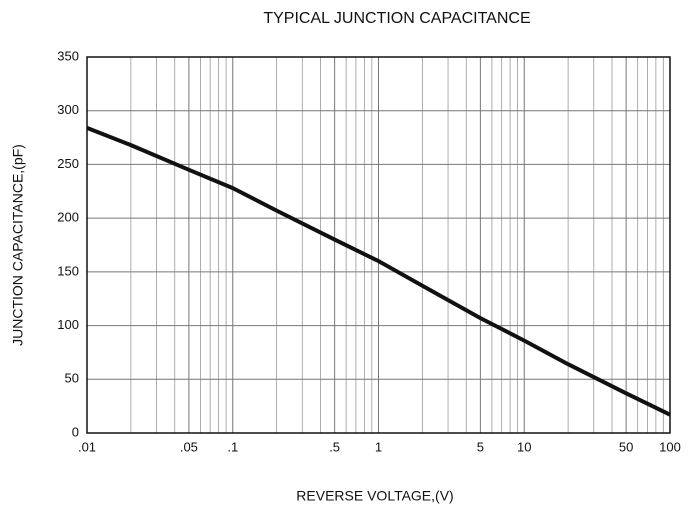 This screenshot has width=692, height=513. Describe the element at coordinates (18, 245) in the screenshot. I see `y-axis-label: JUNCTION CAPACITANCE,(pF)` at that location.